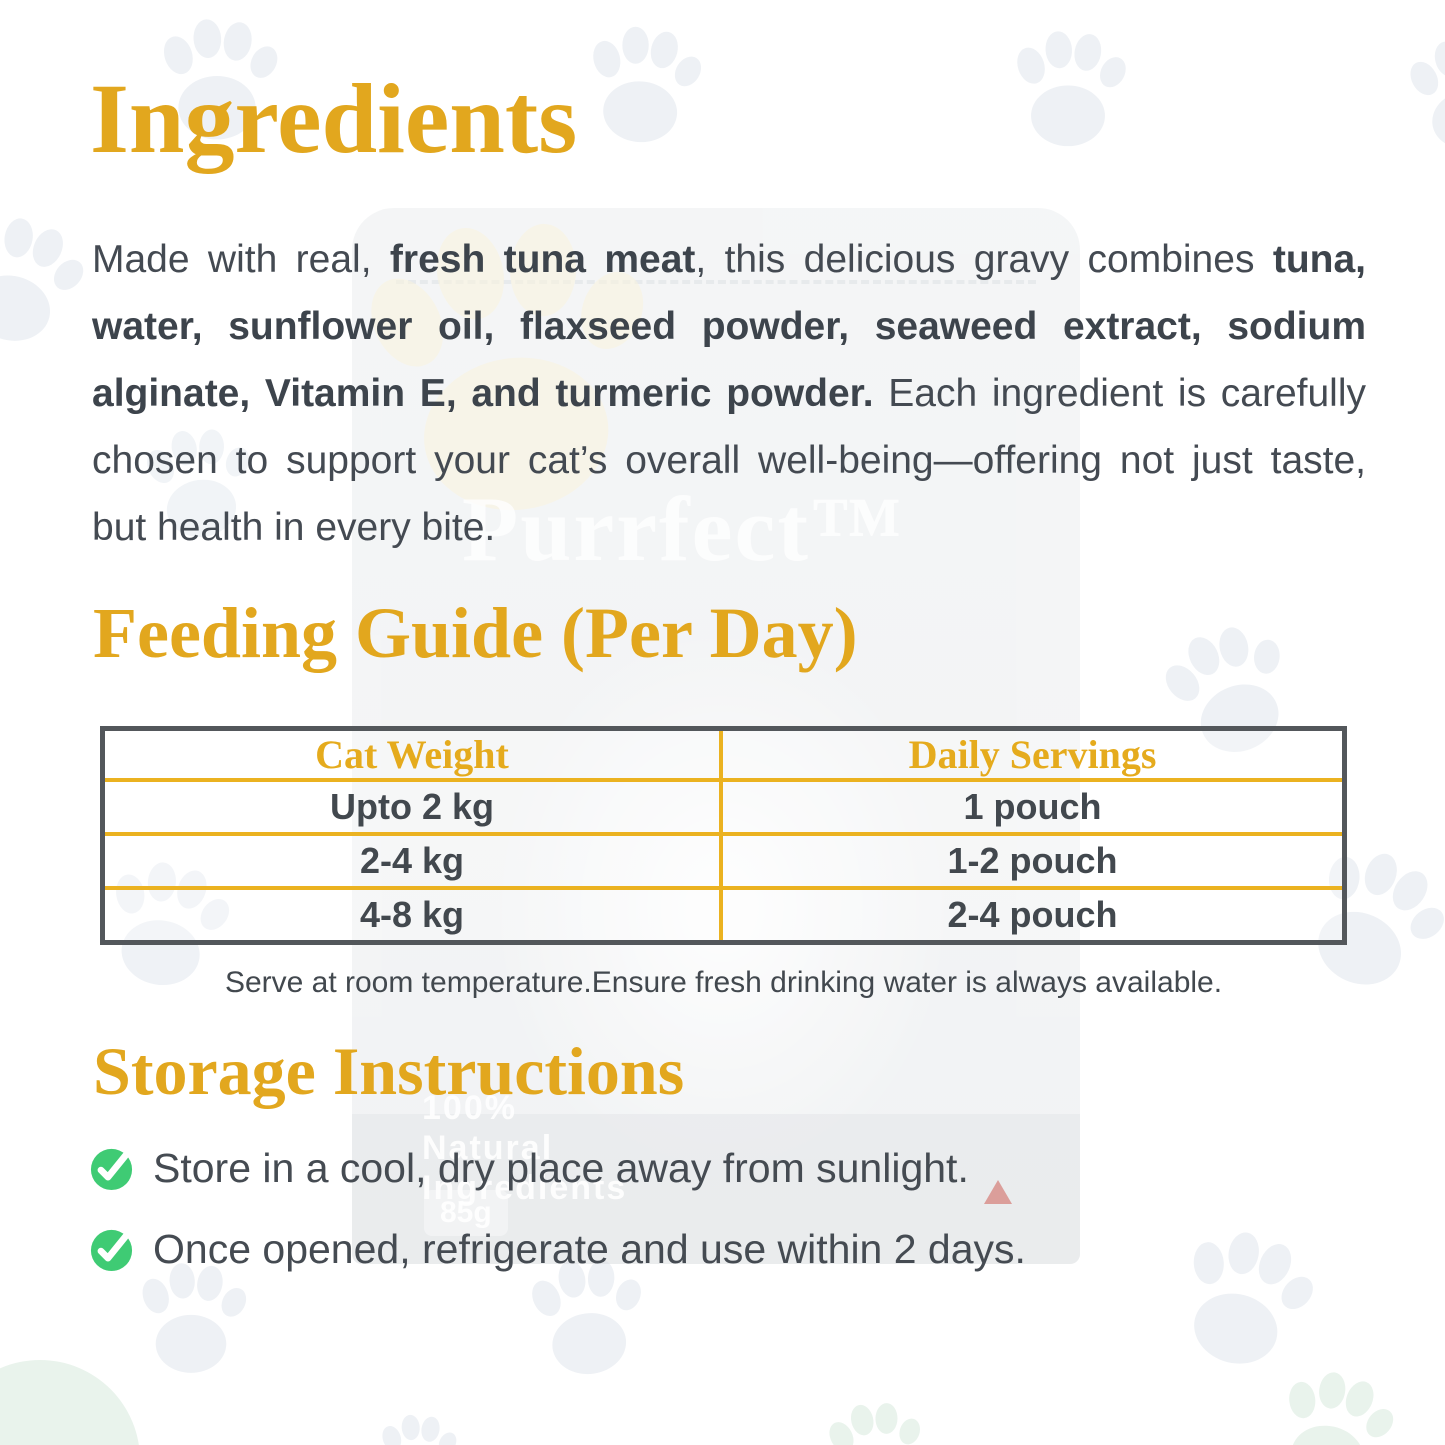 The width and height of the screenshot is (1445, 1445). Describe the element at coordinates (1032, 809) in the screenshot. I see `table-cell-servings: 1 pouch` at that location.